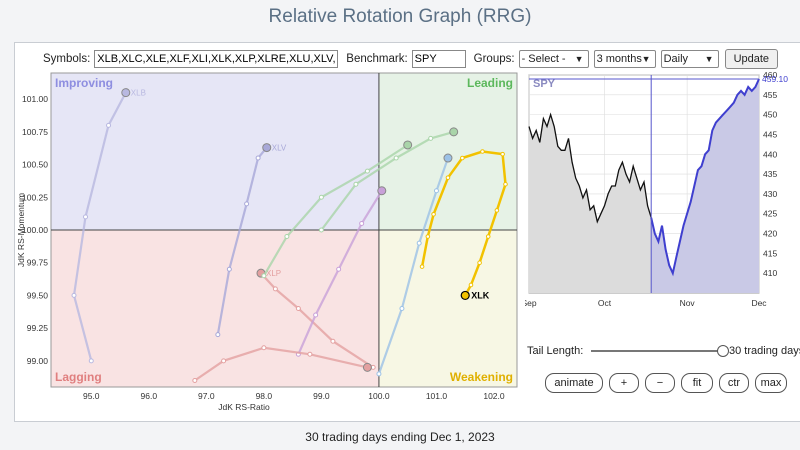  What do you see at coordinates (624, 383) in the screenshot?
I see `zoom-in-button: +` at bounding box center [624, 383].